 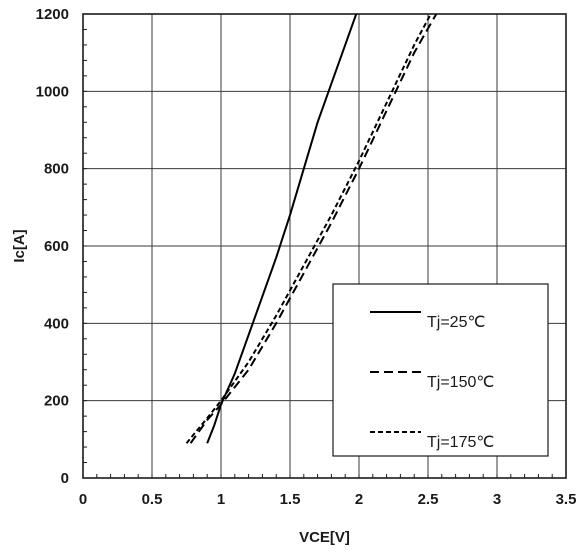 What do you see at coordinates (566, 499) in the screenshot?
I see `x-tick-label: 3.5` at bounding box center [566, 499].